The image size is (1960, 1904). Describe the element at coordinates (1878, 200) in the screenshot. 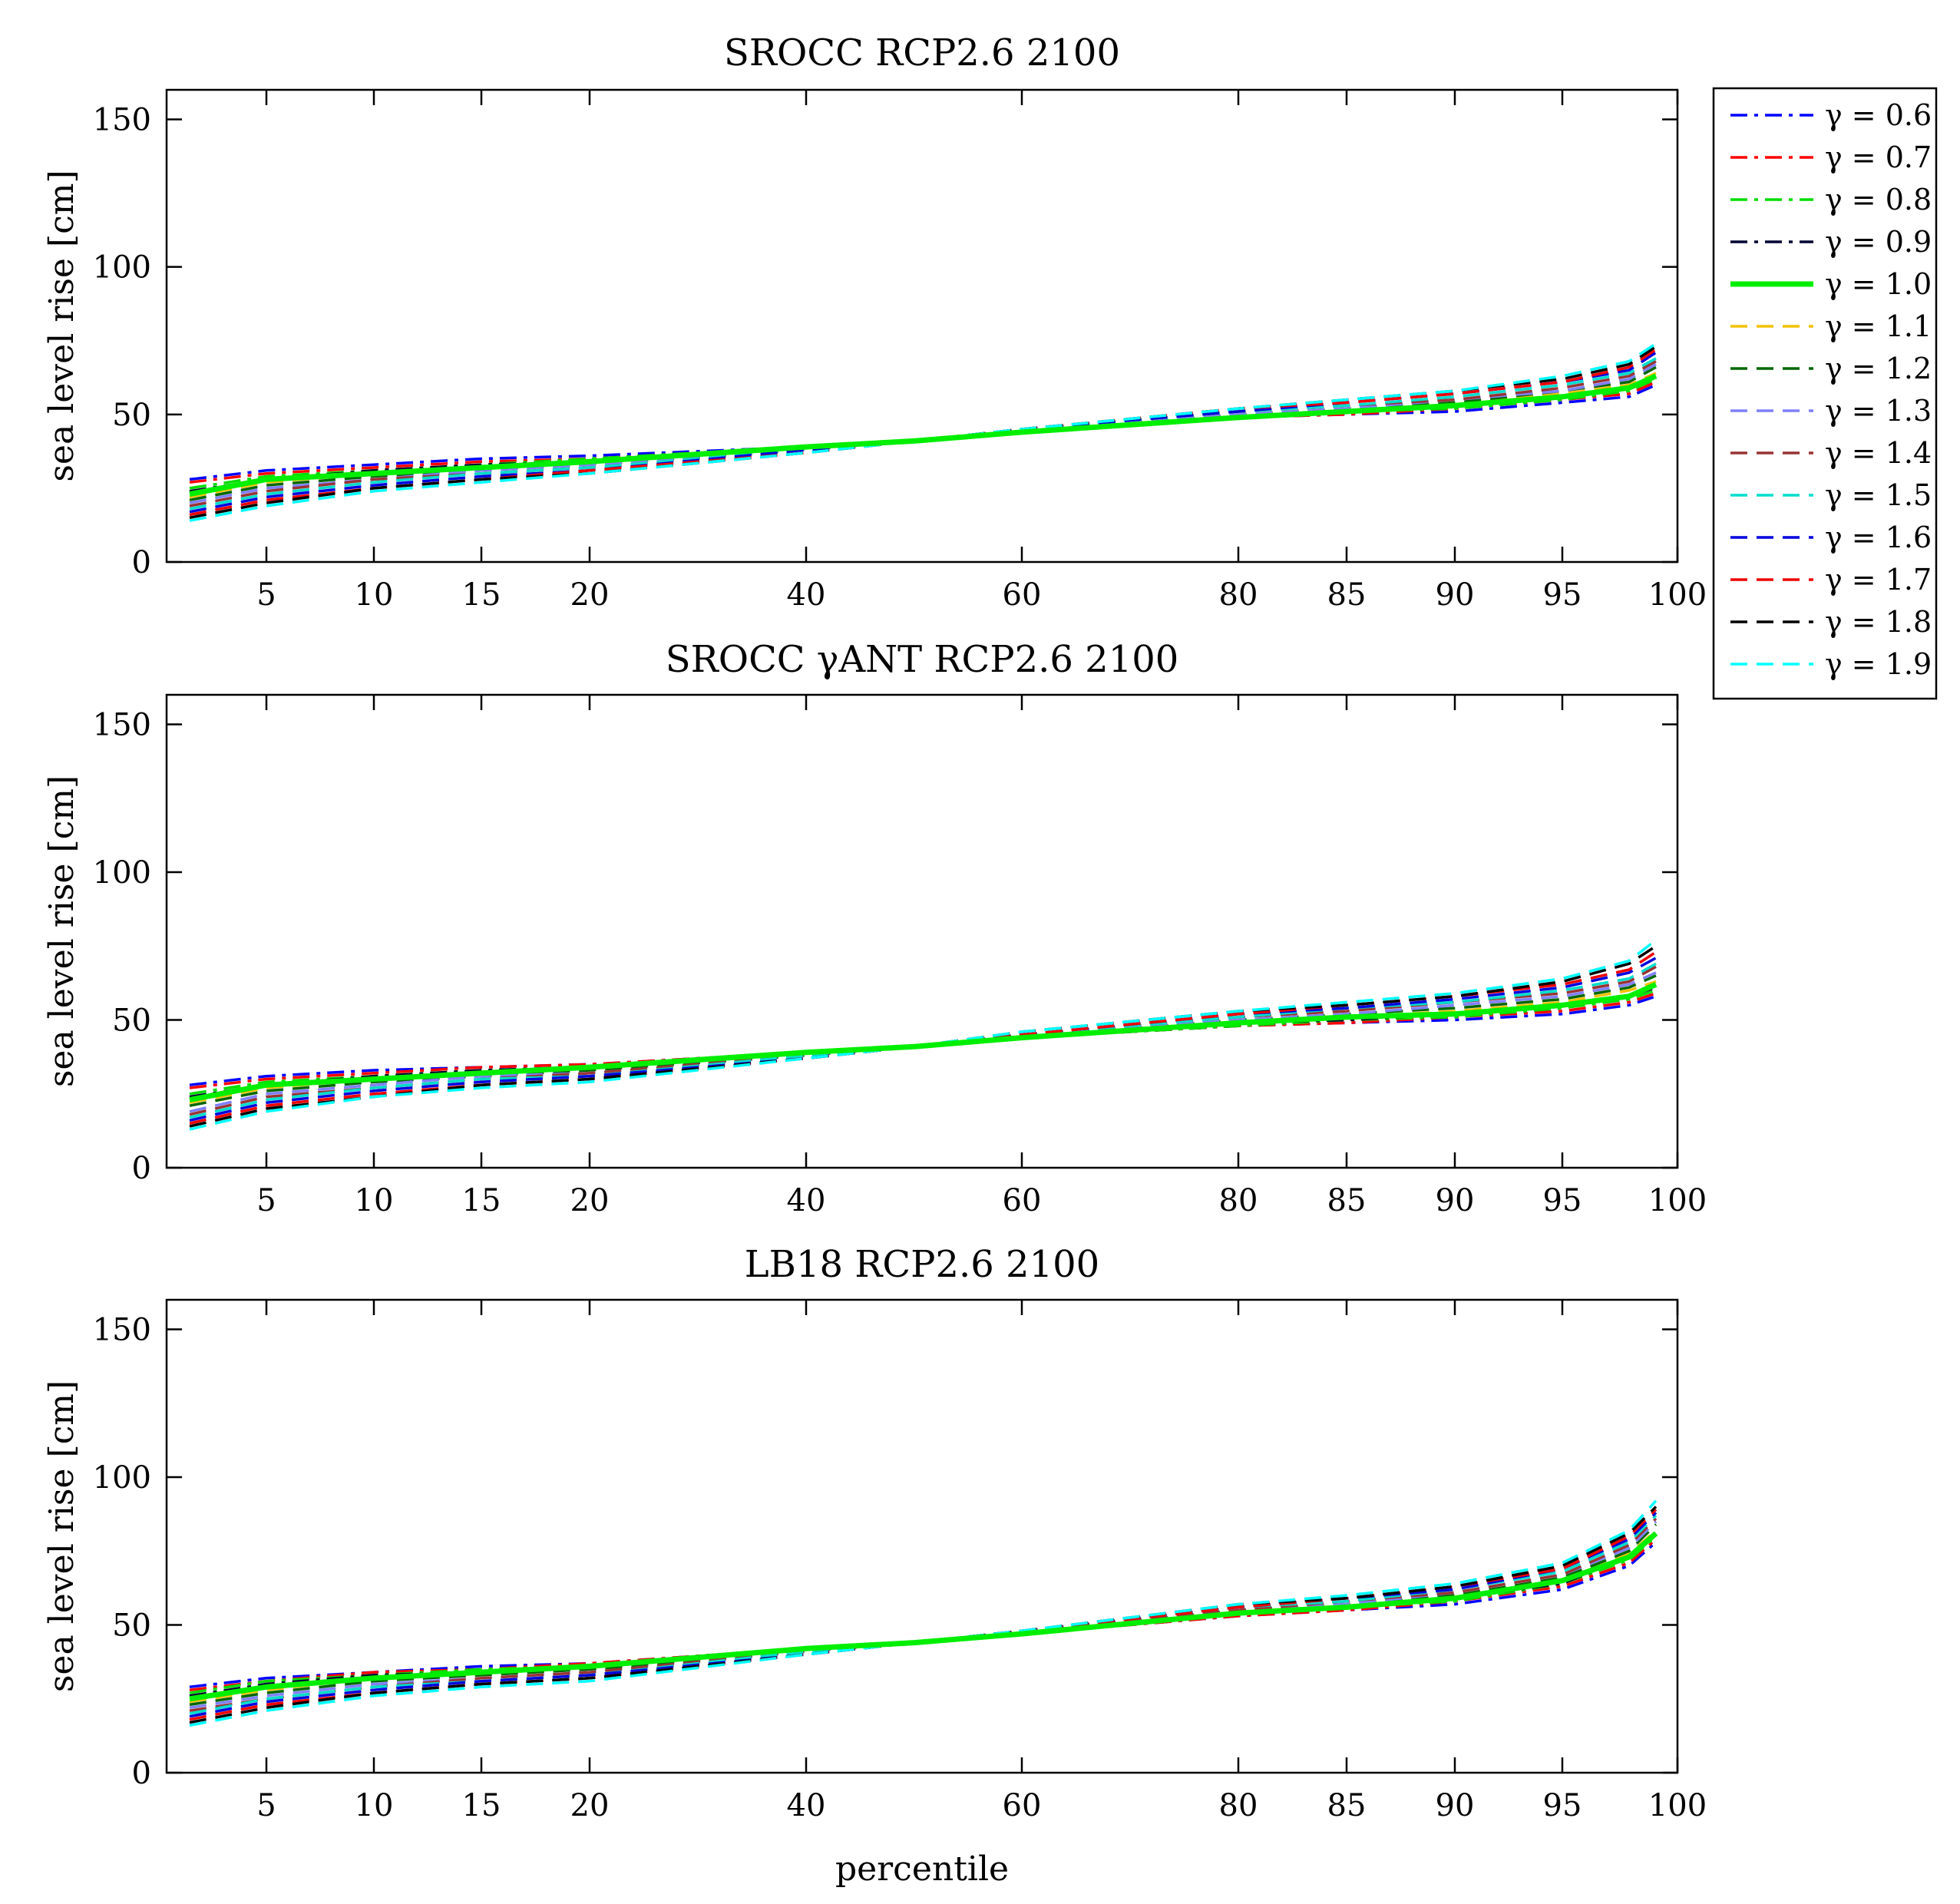

I see `legend-label: γ = 0.8` at that location.